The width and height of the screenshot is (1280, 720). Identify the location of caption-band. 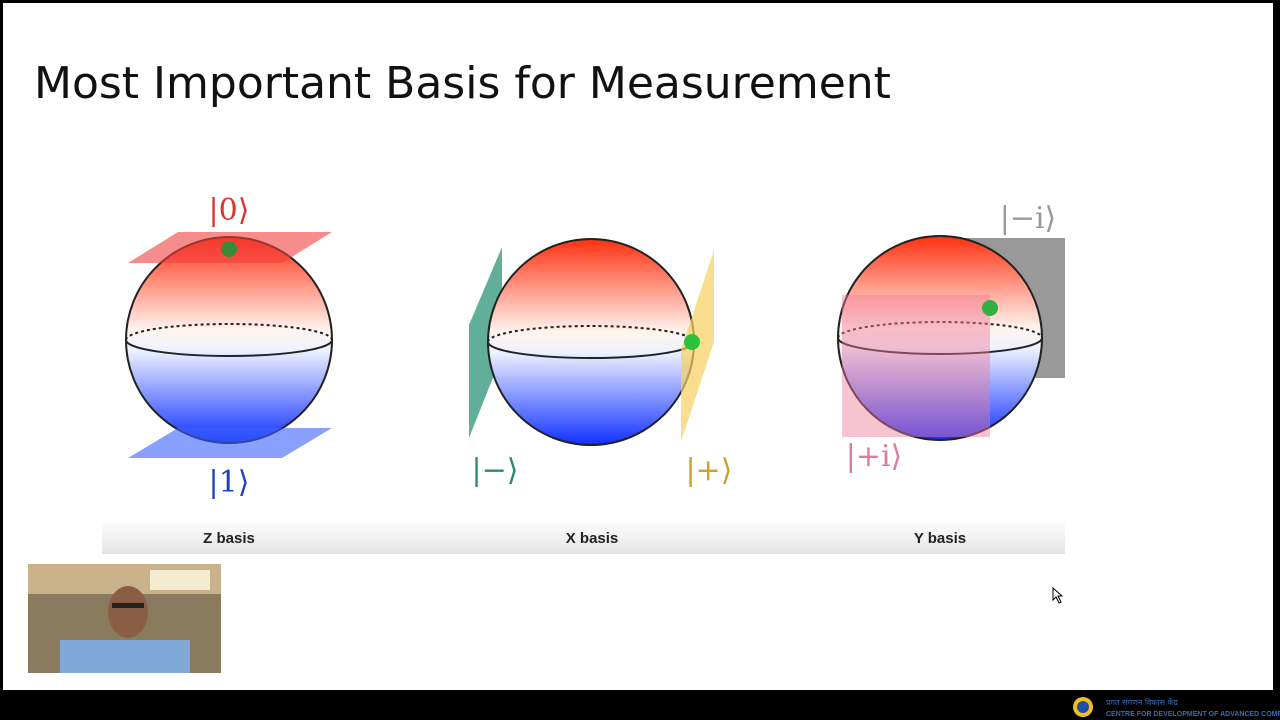
(583, 537).